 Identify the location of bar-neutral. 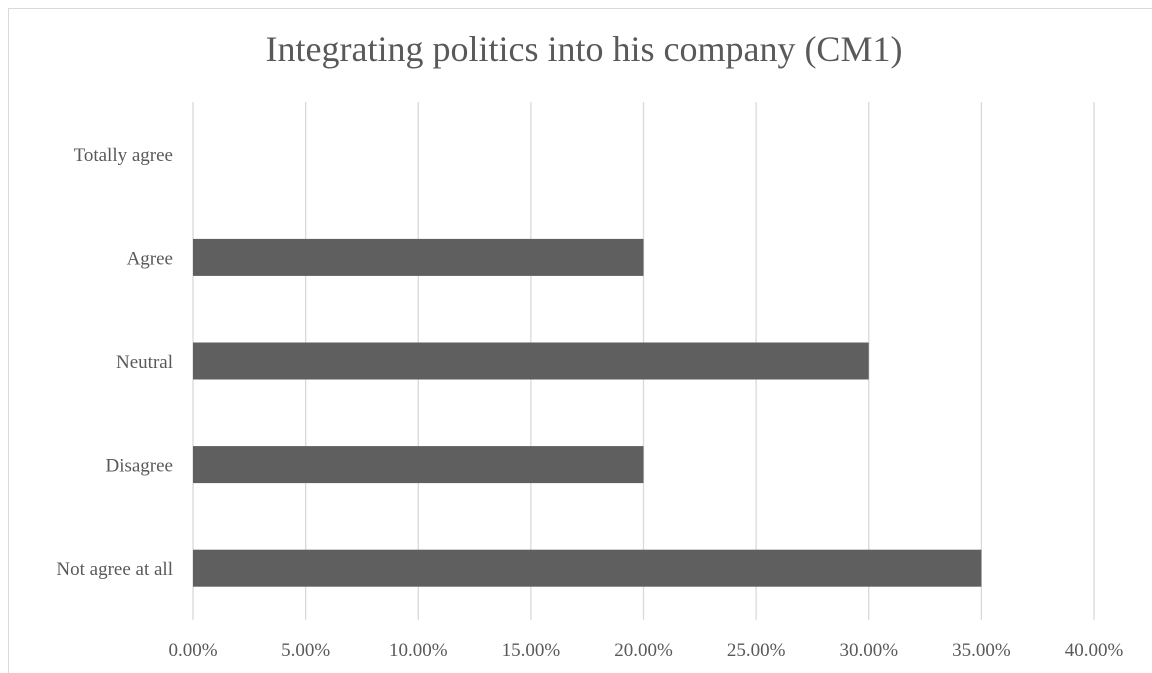
(531, 361).